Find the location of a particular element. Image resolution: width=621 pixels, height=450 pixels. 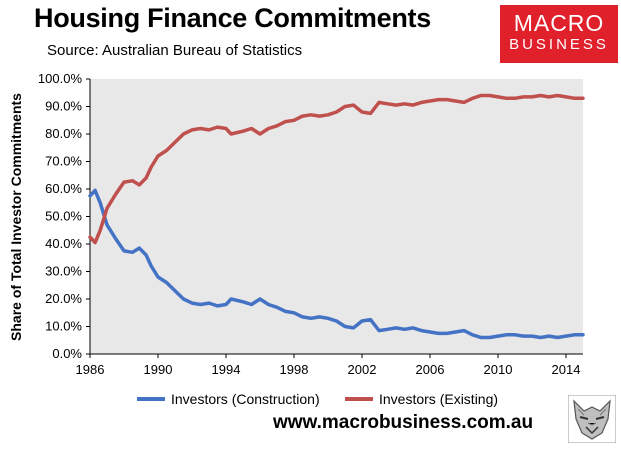

x-tick-label: 2002 is located at coordinates (362, 369).